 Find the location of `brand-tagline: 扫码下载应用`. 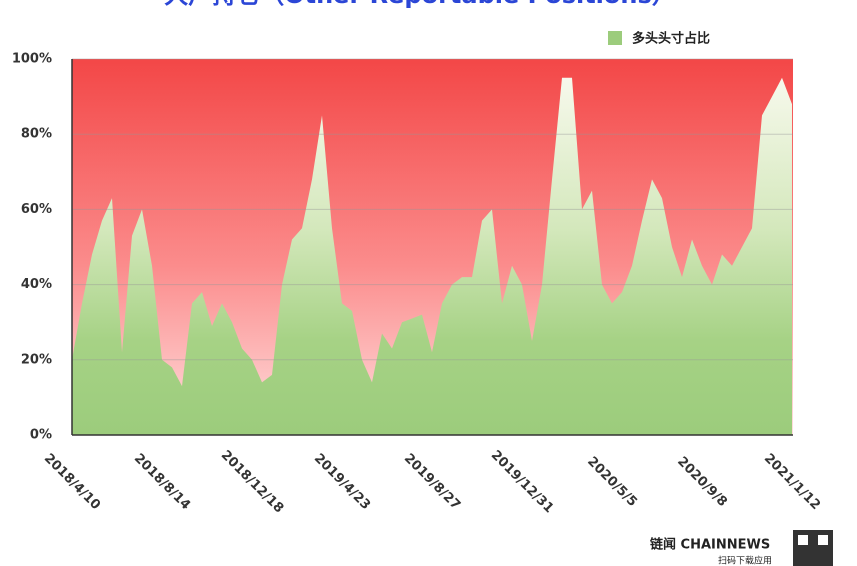

brand-tagline: 扫码下载应用 is located at coordinates (745, 560).